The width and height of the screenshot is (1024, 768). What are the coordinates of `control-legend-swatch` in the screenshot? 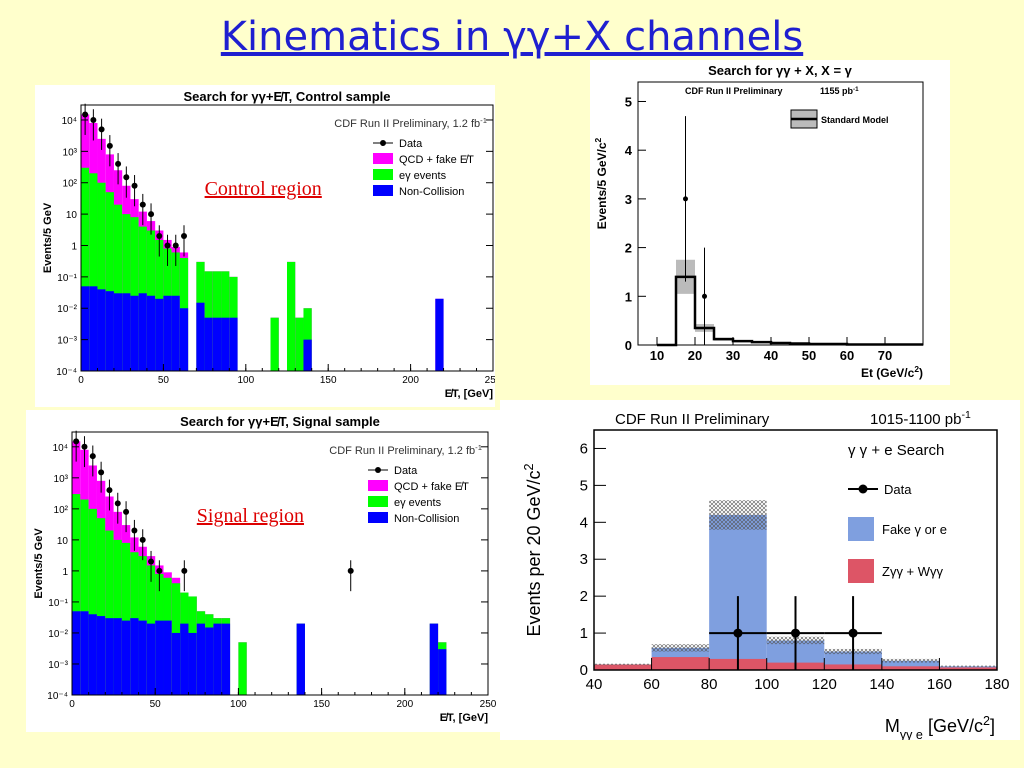 It's located at (383, 158).